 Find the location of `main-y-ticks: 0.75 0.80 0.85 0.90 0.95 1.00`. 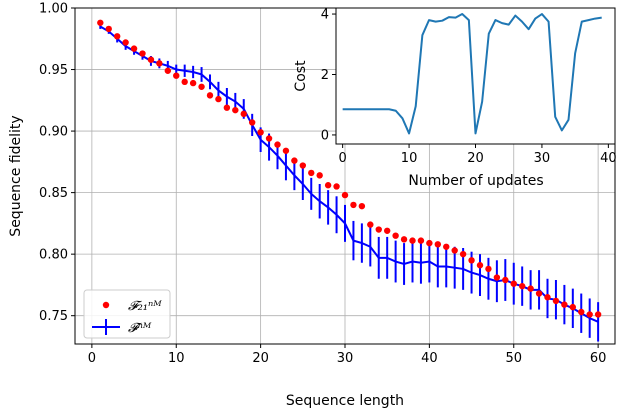

main-y-ticks: 0.75 0.80 0.85 0.90 0.95 1.00 is located at coordinates (57, 163).